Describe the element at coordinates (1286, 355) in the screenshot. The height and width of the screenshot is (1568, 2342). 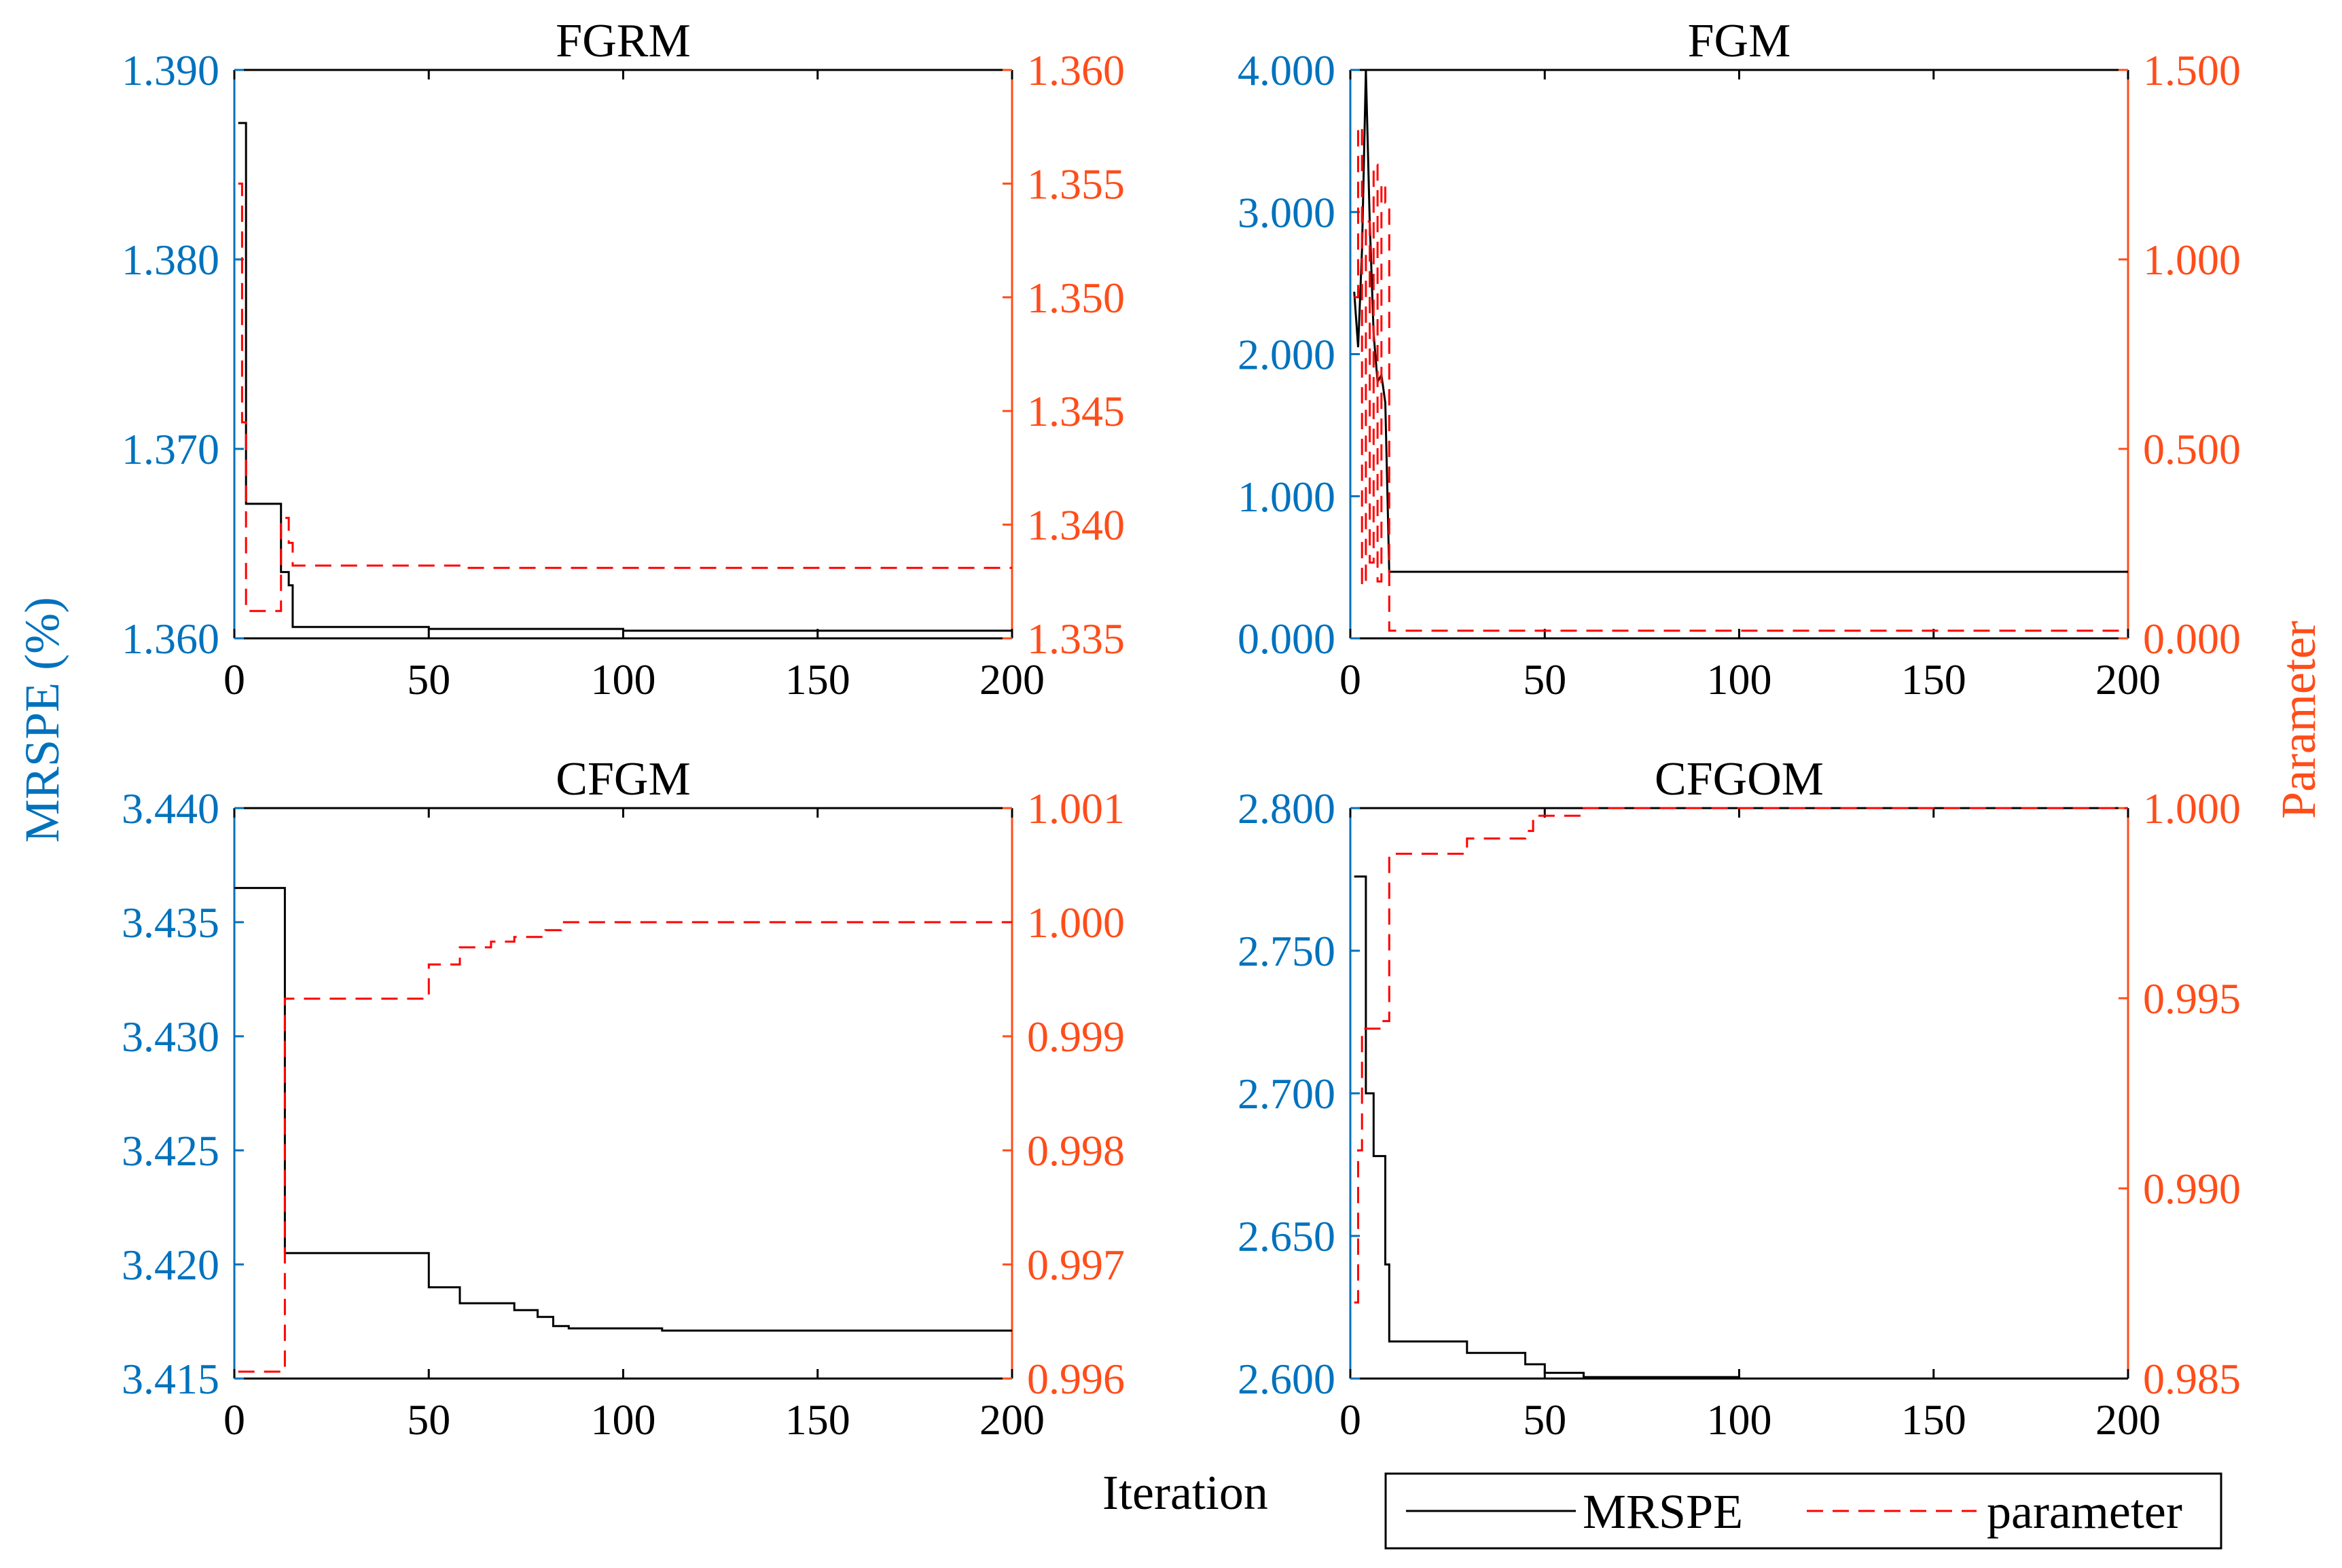
I see `fgm-left-tick-label: 2.000` at that location.